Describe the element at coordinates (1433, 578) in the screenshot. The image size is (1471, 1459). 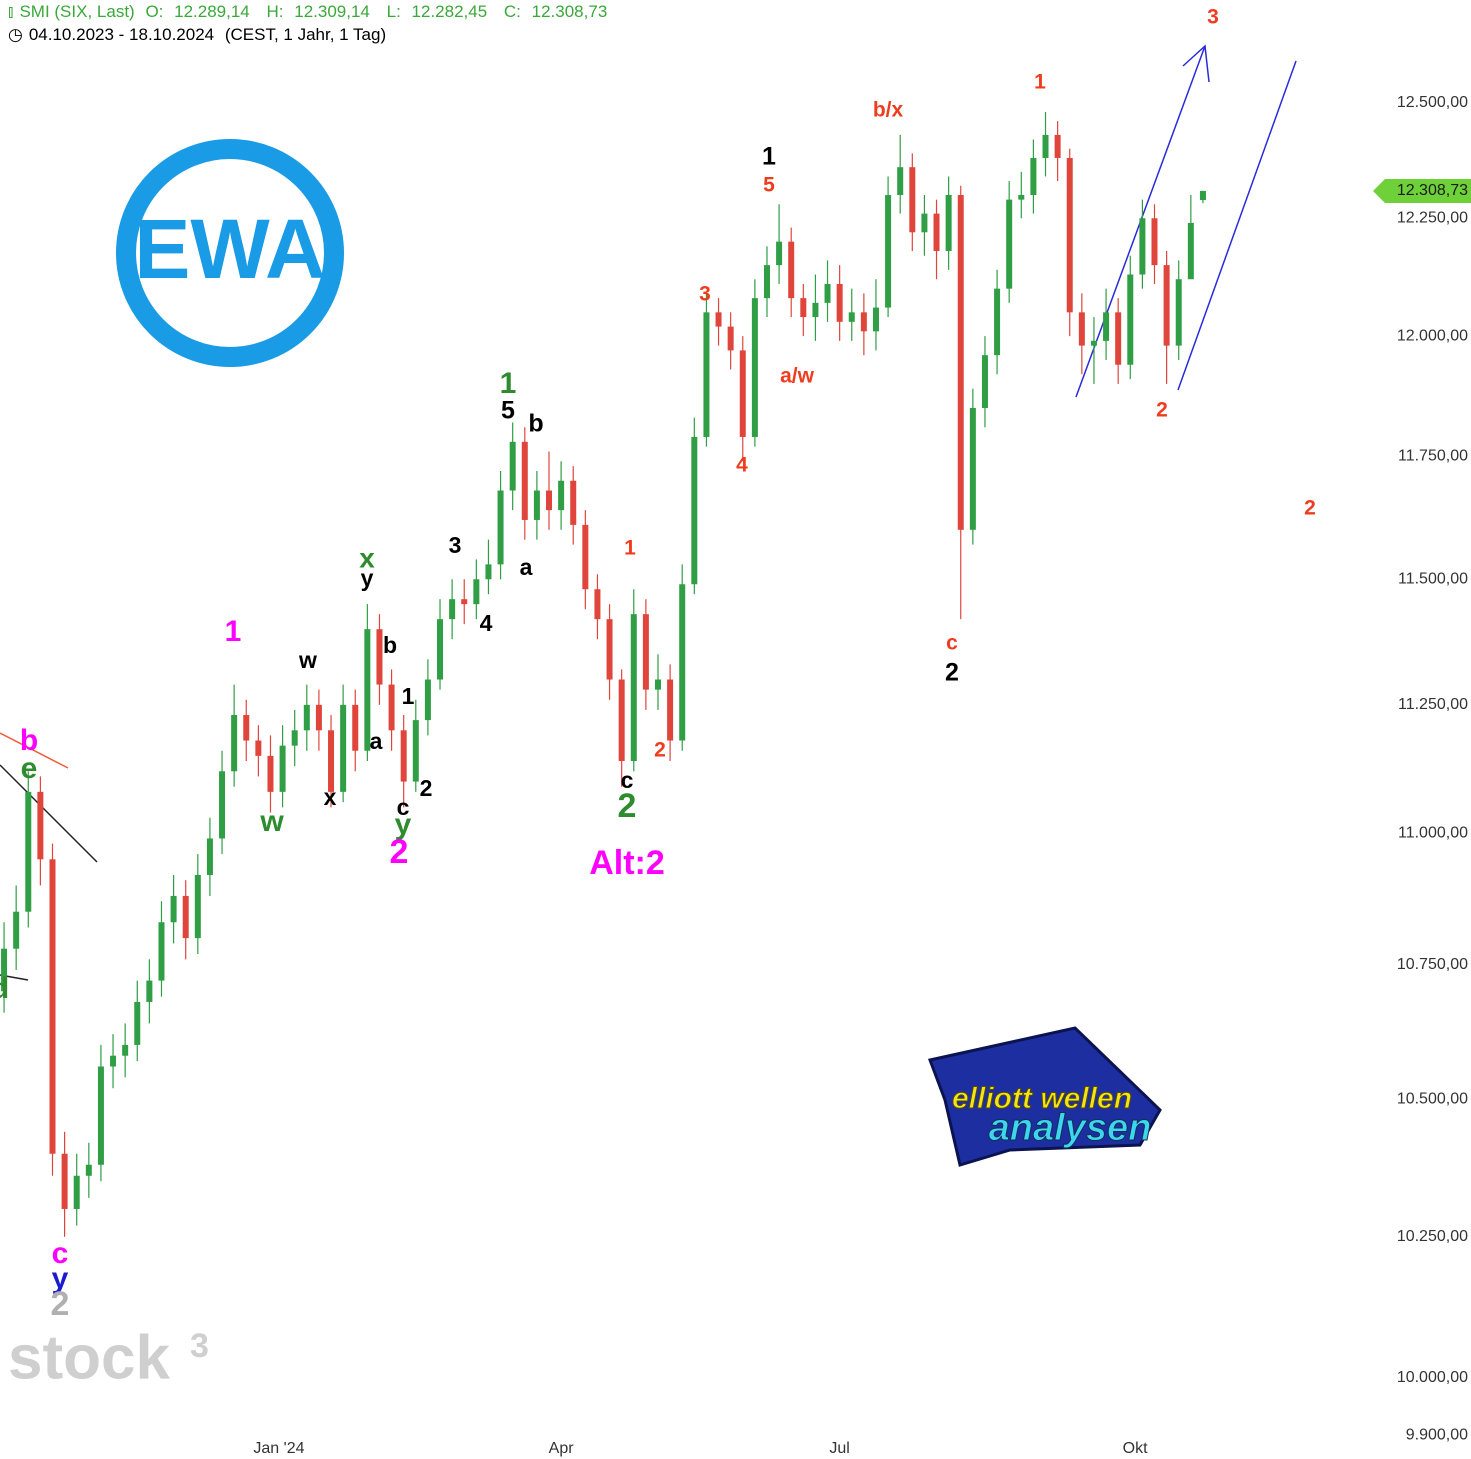
I see `y-tick-label: 11.500,00` at that location.